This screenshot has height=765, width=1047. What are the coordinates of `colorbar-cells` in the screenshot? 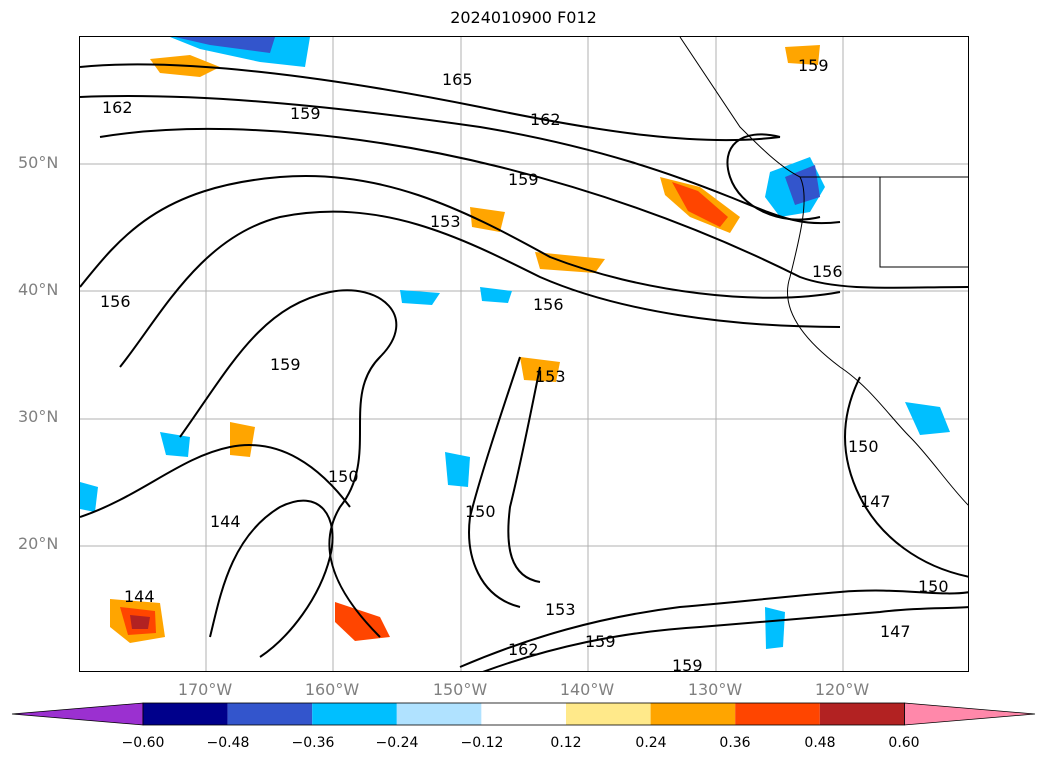 It's located at (523, 714).